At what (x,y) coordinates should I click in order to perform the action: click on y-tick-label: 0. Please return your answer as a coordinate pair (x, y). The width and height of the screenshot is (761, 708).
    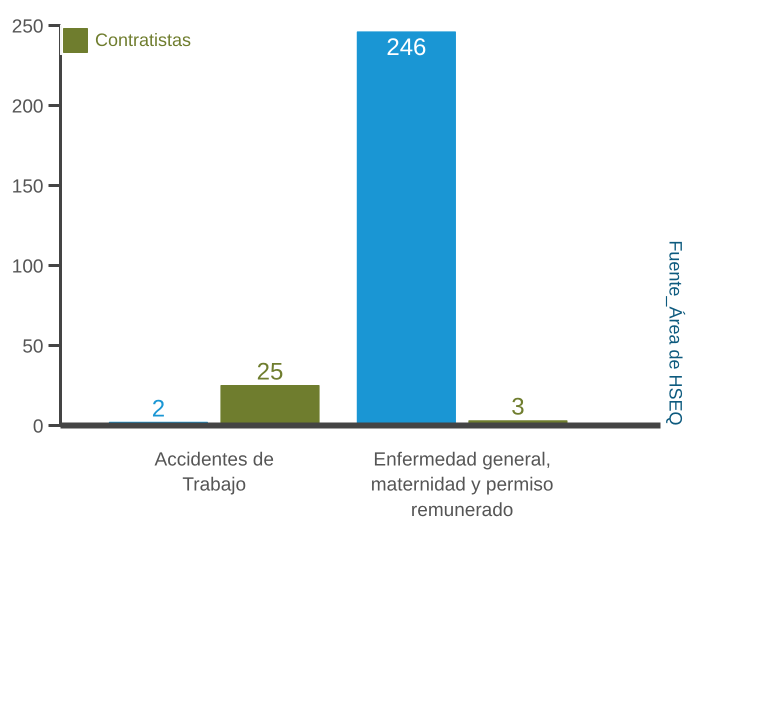
    Looking at the image, I should click on (38, 427).